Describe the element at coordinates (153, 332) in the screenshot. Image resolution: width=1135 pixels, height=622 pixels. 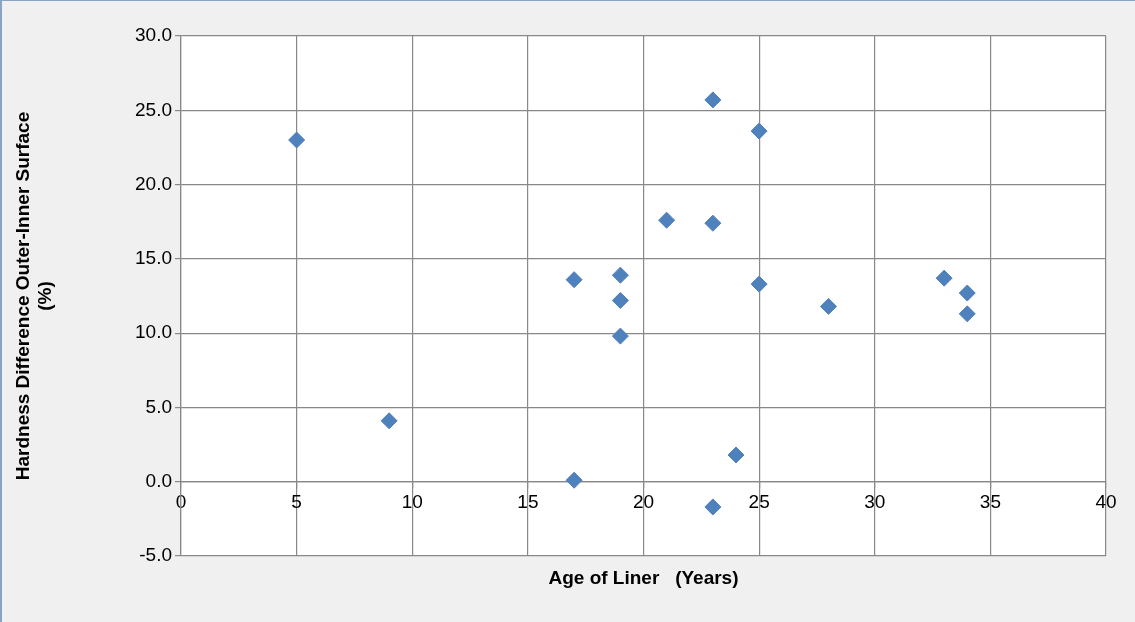
I see `y-tick-label: 10.0` at that location.